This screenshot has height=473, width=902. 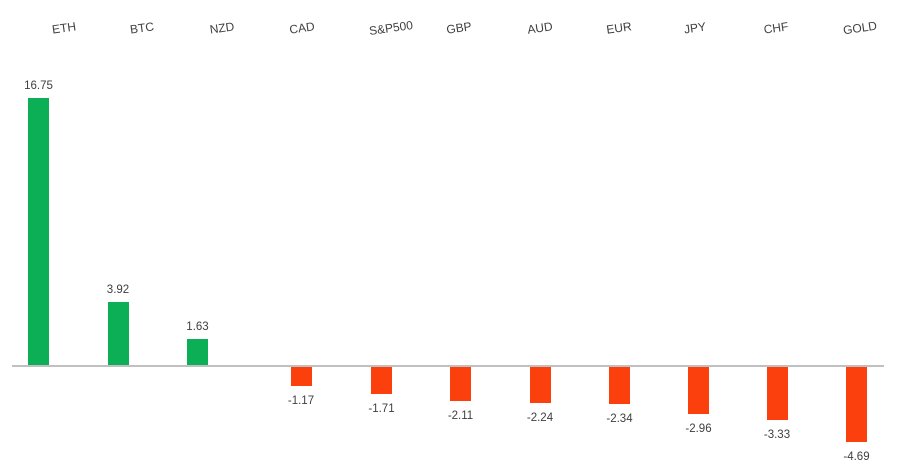 I want to click on bar-eth, so click(x=38, y=231).